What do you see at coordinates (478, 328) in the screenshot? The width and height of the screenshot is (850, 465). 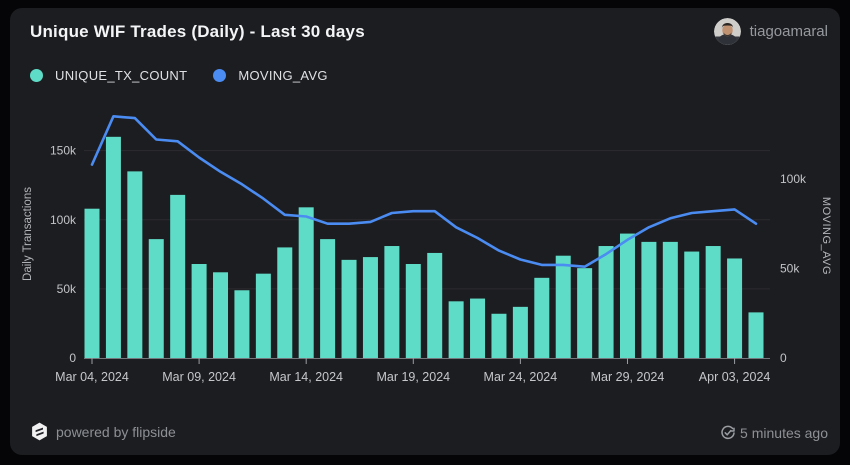 I see `bar-mar-22-2024` at bounding box center [478, 328].